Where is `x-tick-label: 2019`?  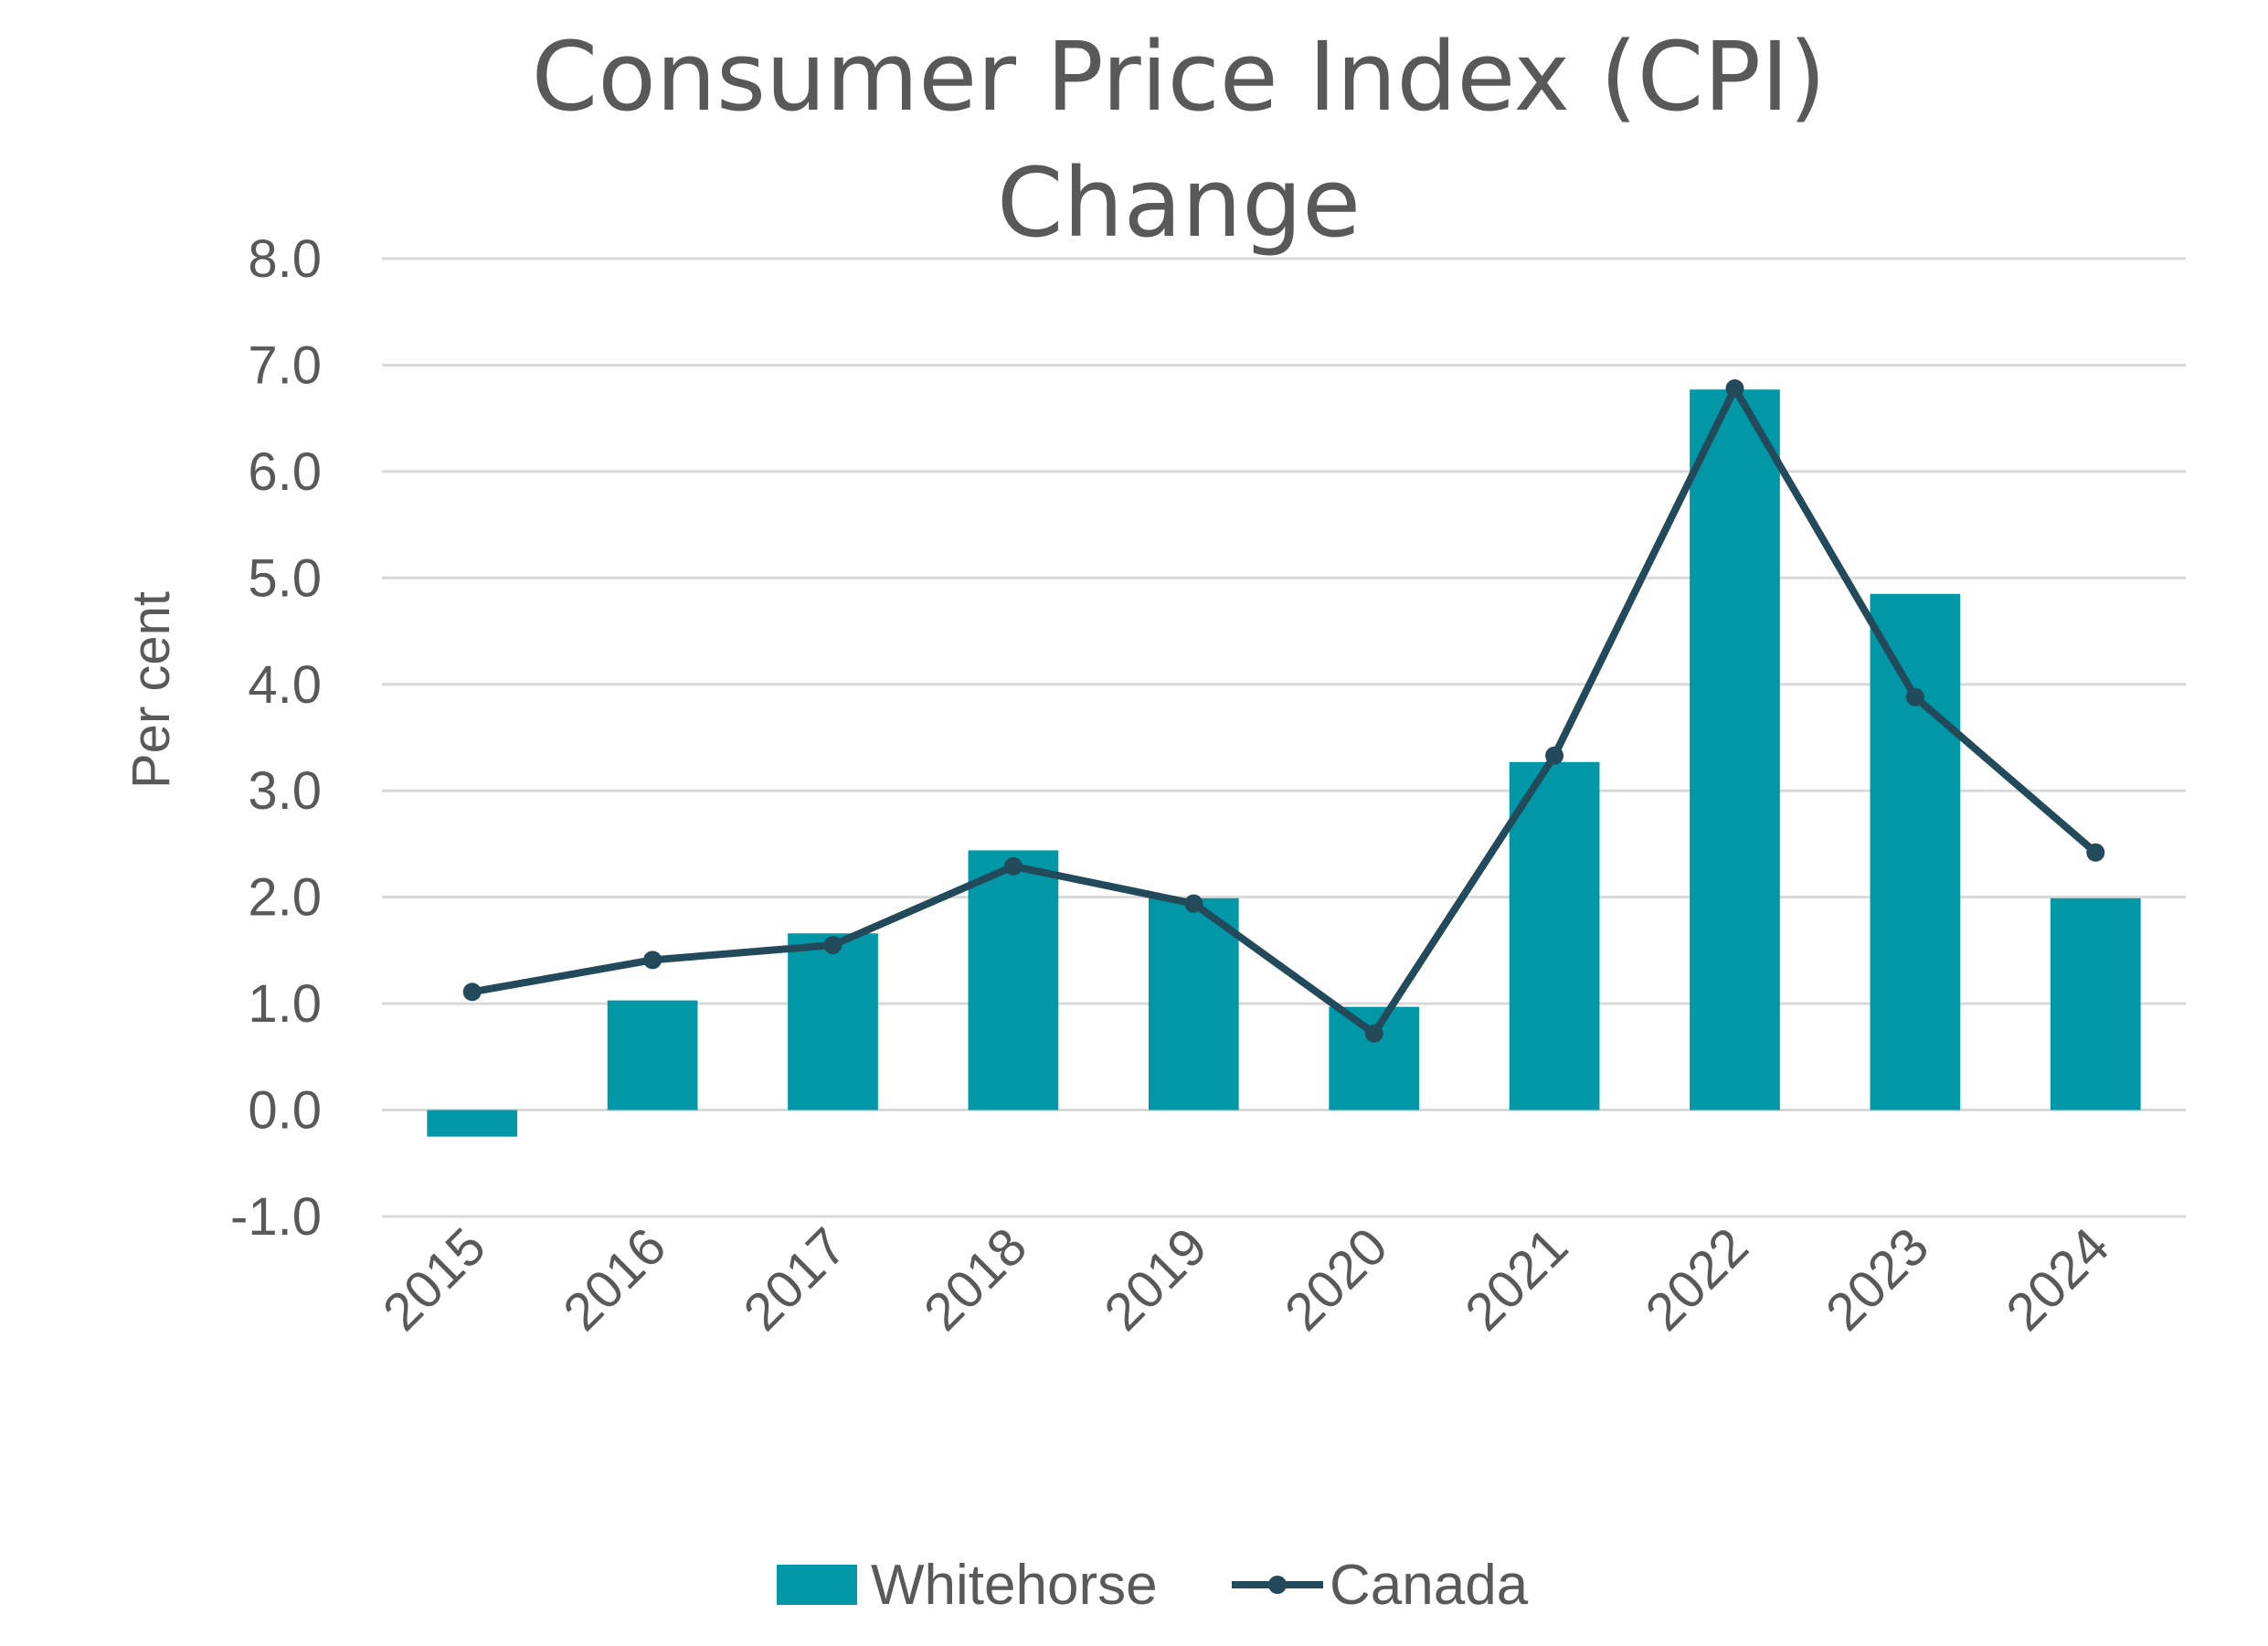
x-tick-label: 2019 is located at coordinates (1155, 1279).